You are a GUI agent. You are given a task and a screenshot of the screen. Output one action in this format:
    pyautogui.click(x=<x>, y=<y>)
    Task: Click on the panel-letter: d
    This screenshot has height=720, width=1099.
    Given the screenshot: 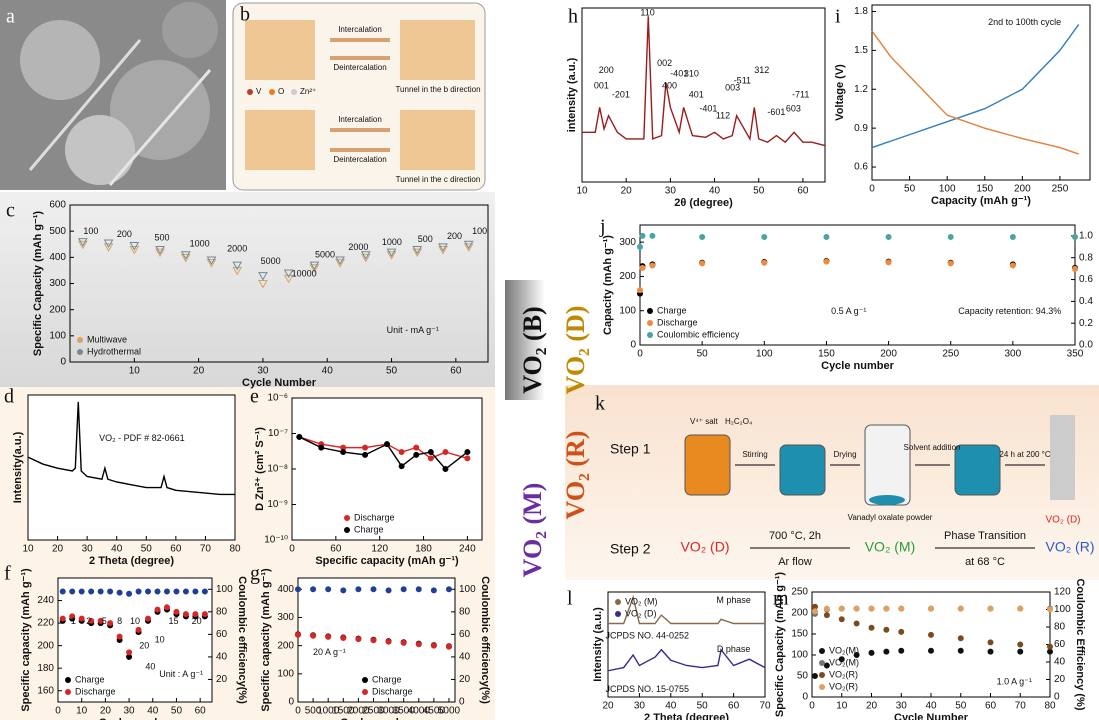 What is the action you would take?
    pyautogui.click(x=9, y=397)
    